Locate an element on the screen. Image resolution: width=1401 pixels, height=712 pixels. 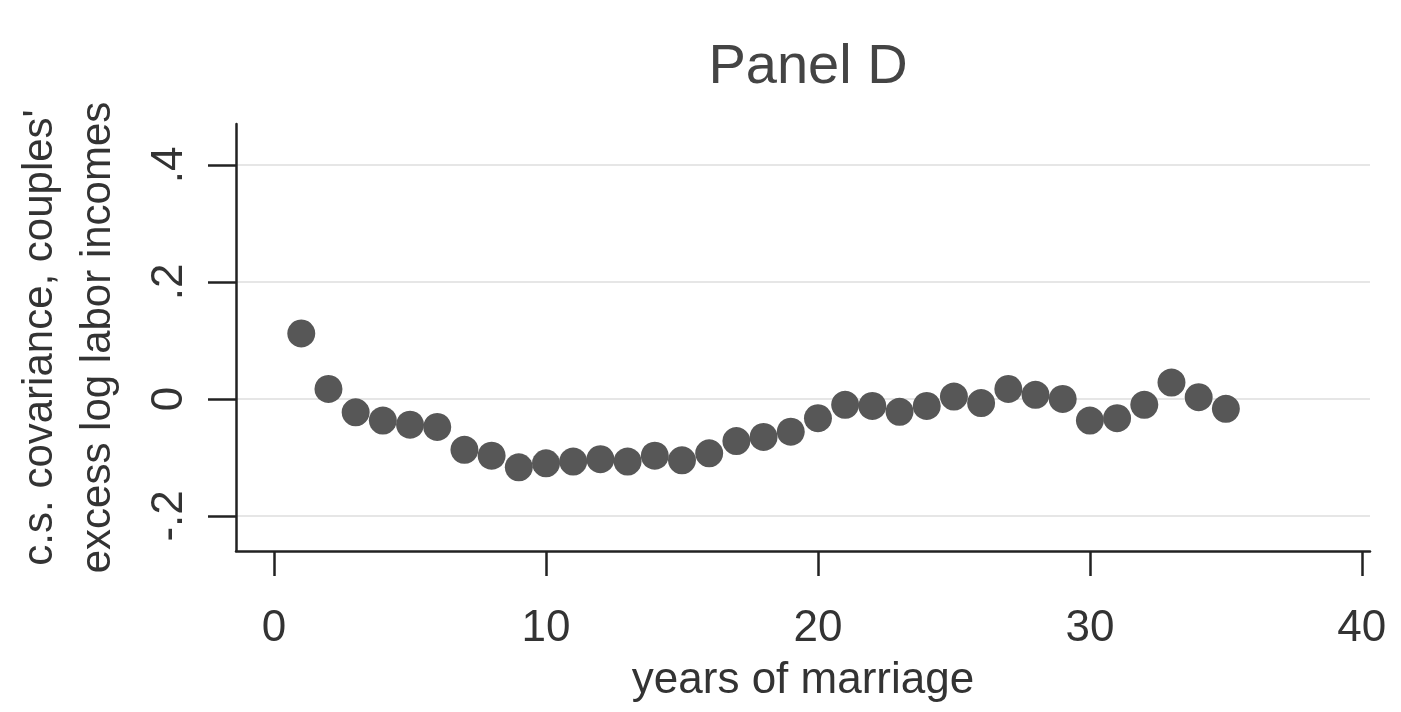
x-tick-label: 20 is located at coordinates (818, 625).